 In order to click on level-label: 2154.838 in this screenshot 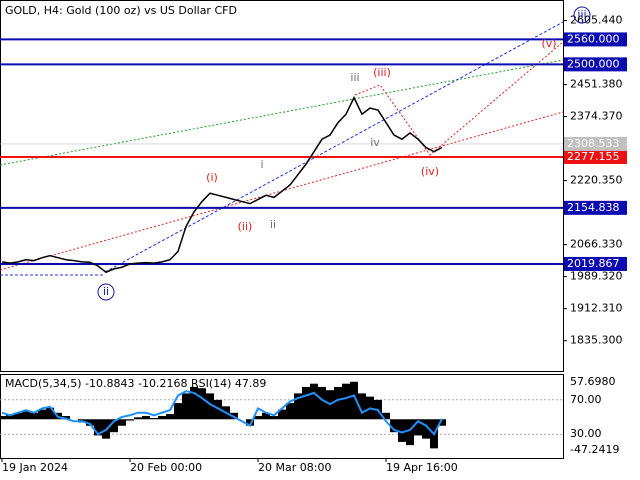, I will do `click(593, 207)`.